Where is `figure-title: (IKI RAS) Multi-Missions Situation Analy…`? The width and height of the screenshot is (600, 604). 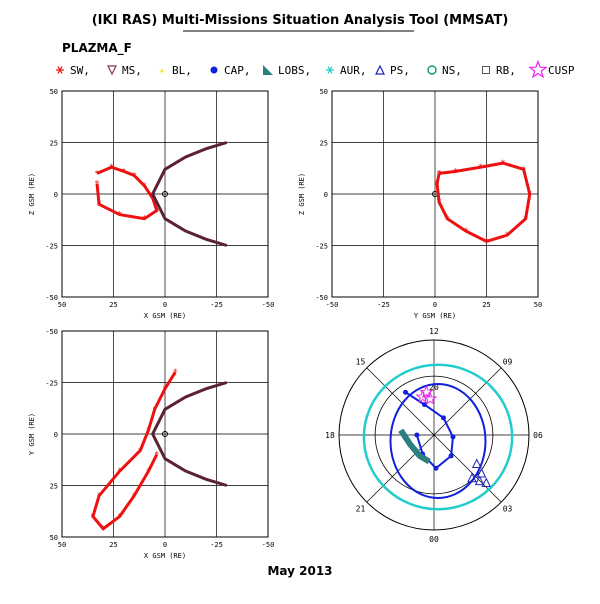
figure-title: (IKI RAS) Multi-Missions Situation Analy… is located at coordinates (300, 20).